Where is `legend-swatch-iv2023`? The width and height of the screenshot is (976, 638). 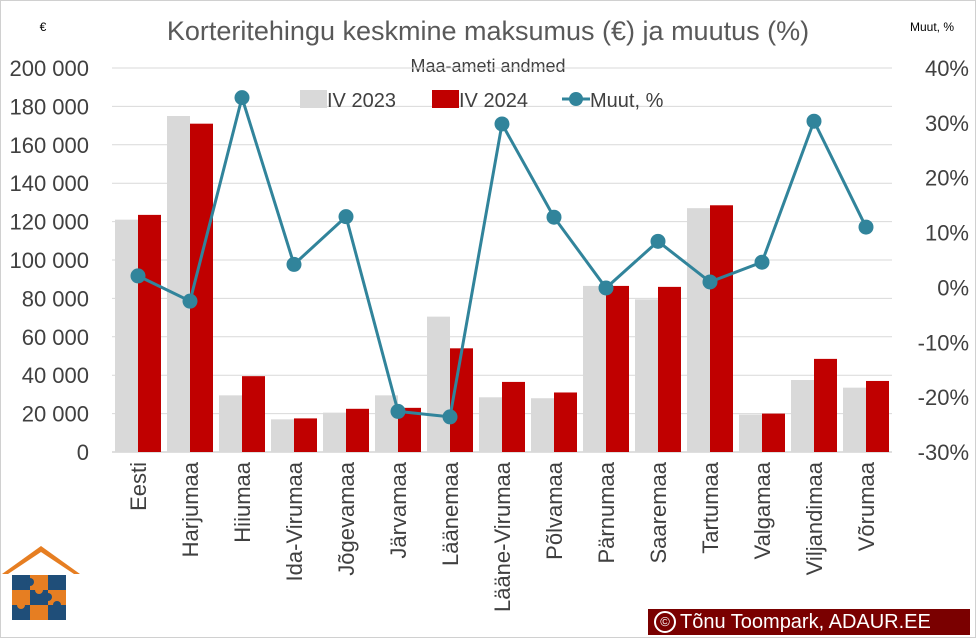
legend-swatch-iv2023 is located at coordinates (313, 99).